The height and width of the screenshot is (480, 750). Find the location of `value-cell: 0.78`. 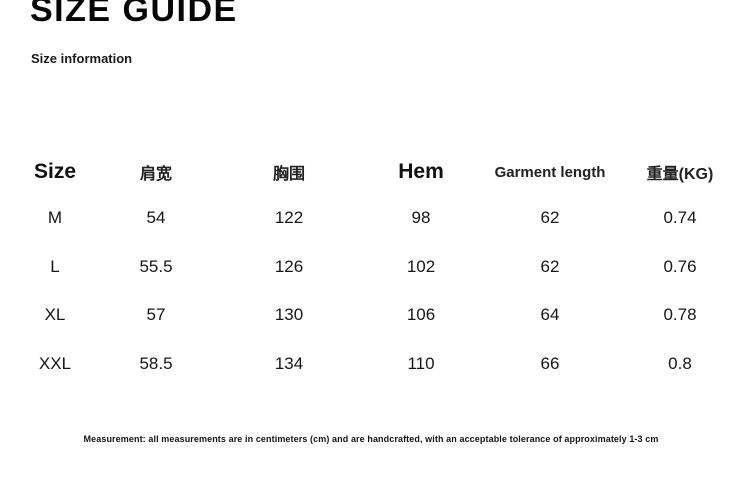

value-cell: 0.78 is located at coordinates (680, 315).